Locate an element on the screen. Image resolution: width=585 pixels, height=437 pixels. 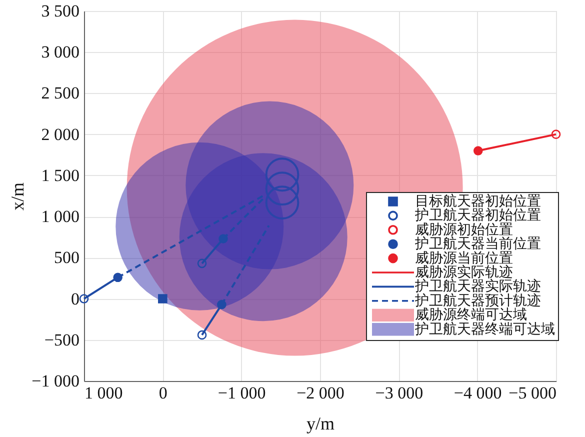
legend-label: 护卫航天器预计轨迹 is located at coordinates (477, 300).